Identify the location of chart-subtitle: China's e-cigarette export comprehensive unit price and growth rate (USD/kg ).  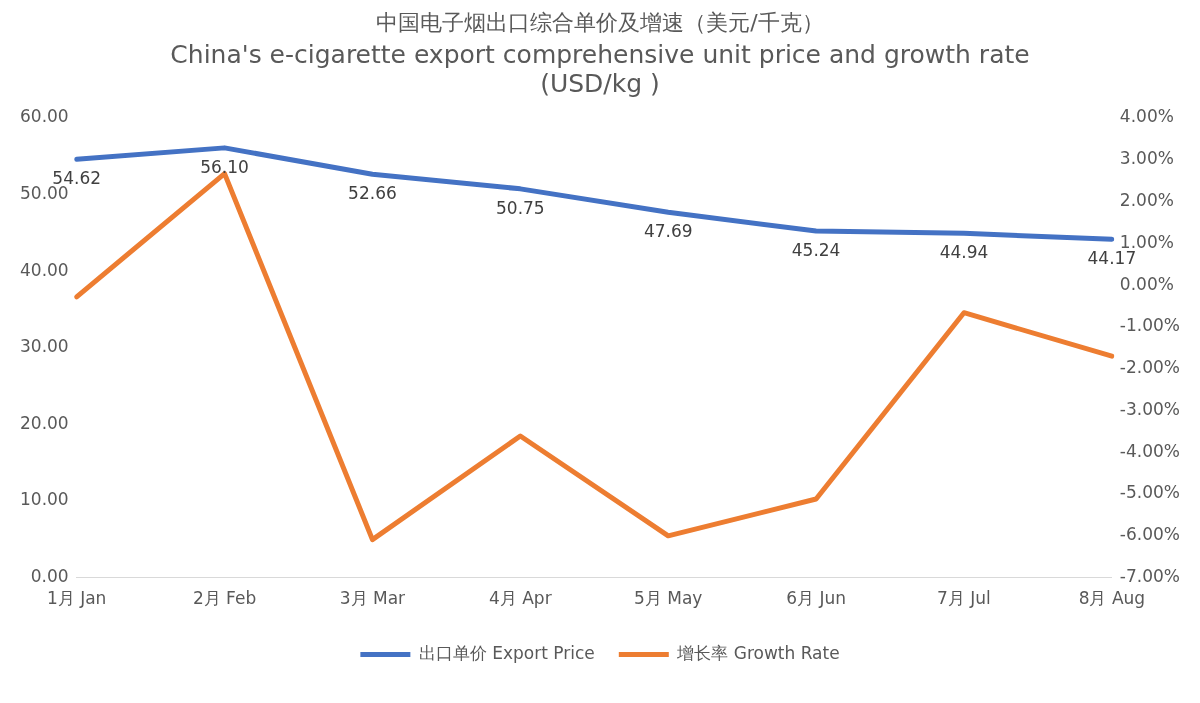
(600, 69).